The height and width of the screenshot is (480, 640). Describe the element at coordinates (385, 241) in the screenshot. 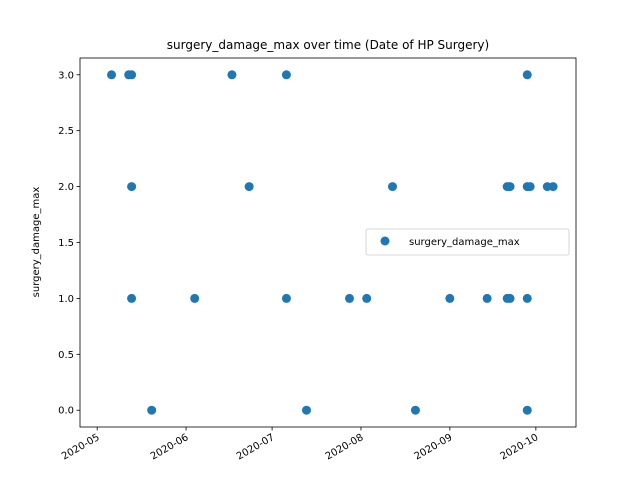

I see `legend-marker` at that location.